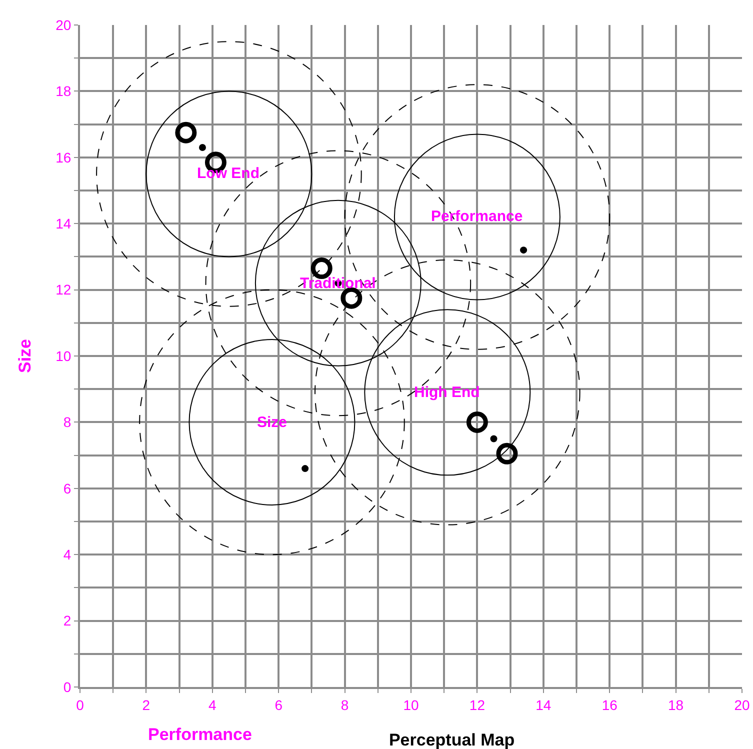  I want to click on y-tick-label: 14, so click(64, 224).